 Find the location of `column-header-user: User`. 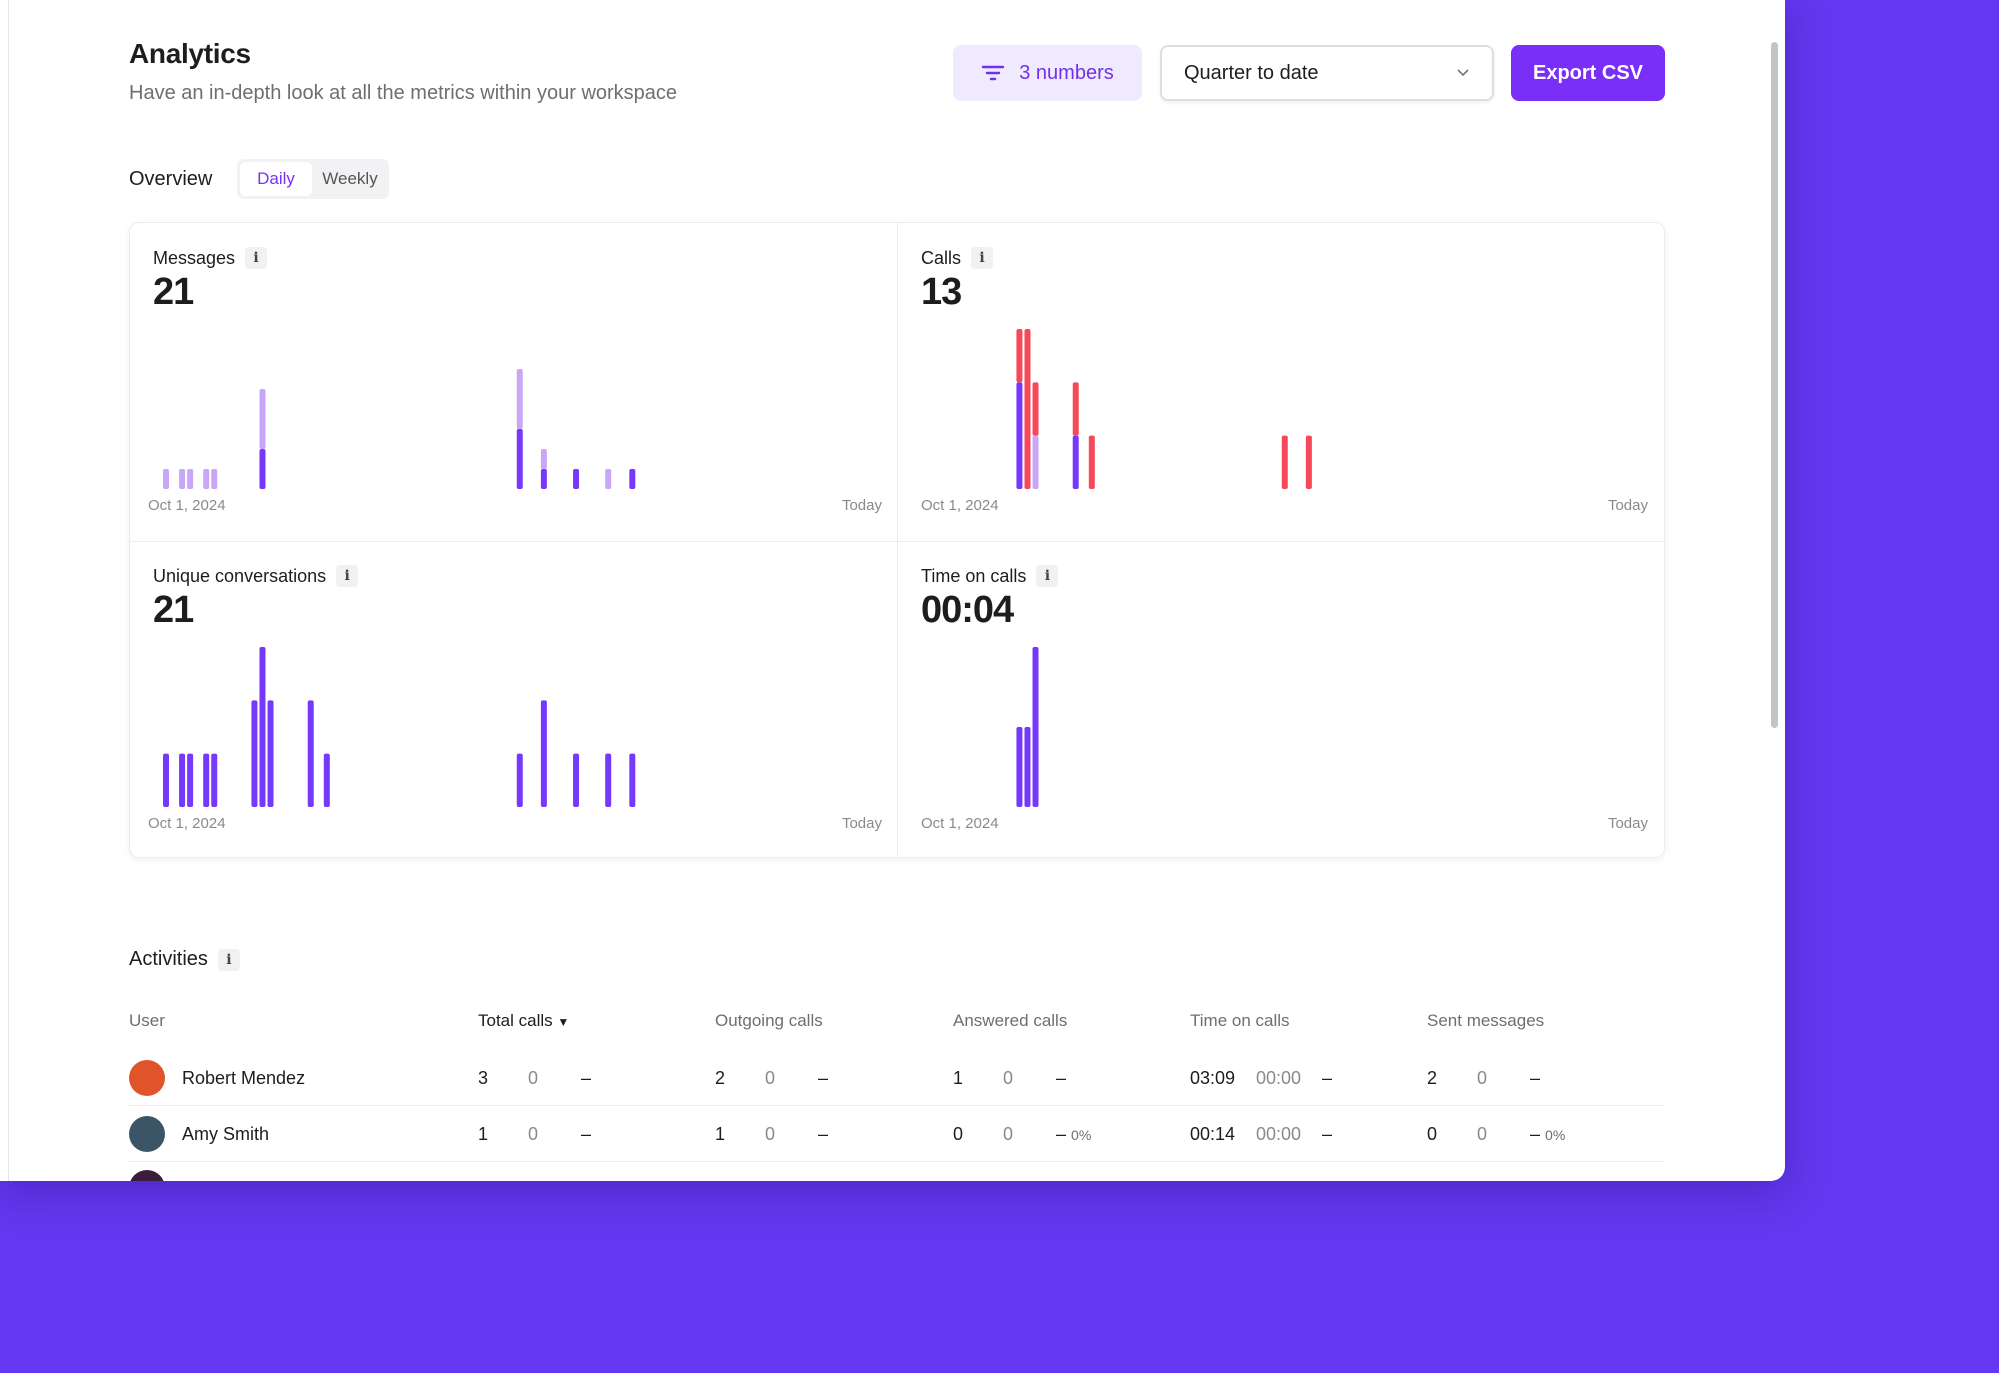

column-header-user: User is located at coordinates (147, 1020).